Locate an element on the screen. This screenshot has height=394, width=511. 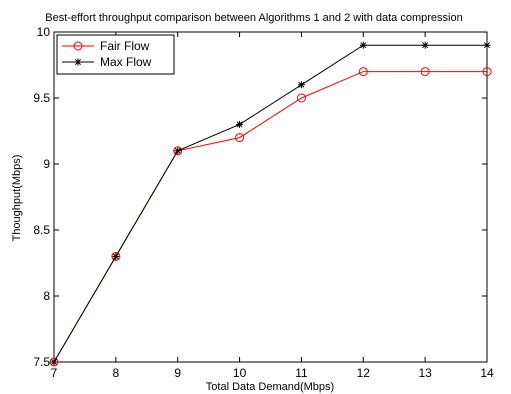
y-tick-label: 9.5 is located at coordinates (41, 98).